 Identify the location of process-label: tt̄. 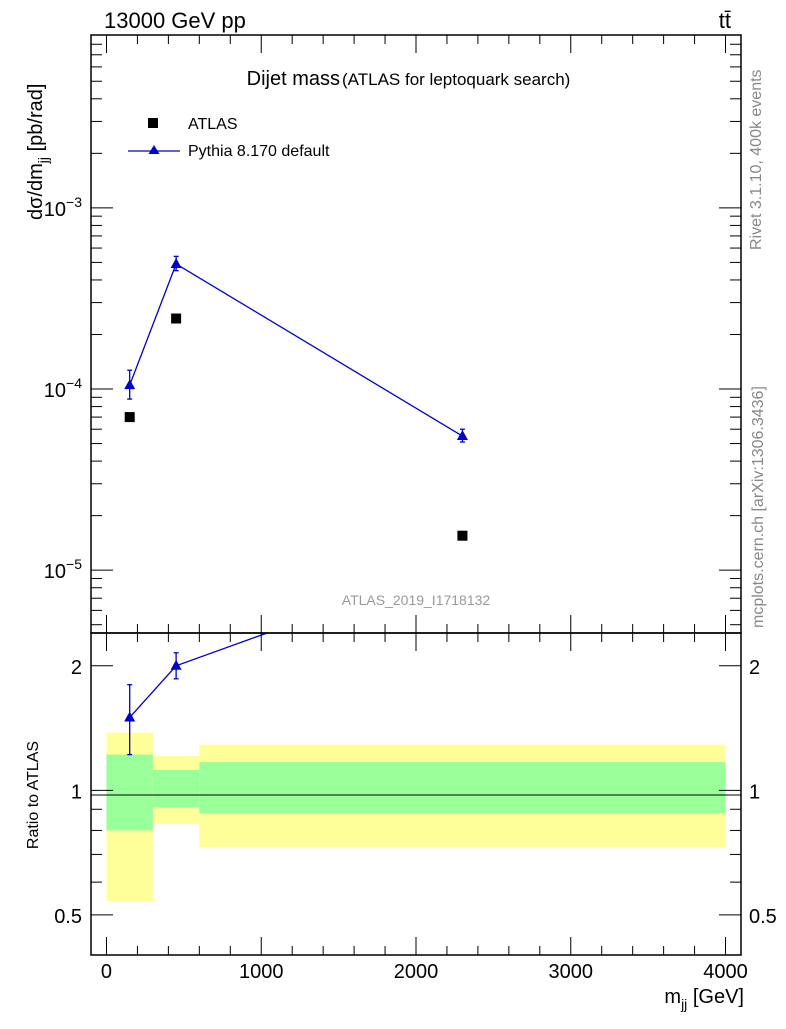
(725, 20).